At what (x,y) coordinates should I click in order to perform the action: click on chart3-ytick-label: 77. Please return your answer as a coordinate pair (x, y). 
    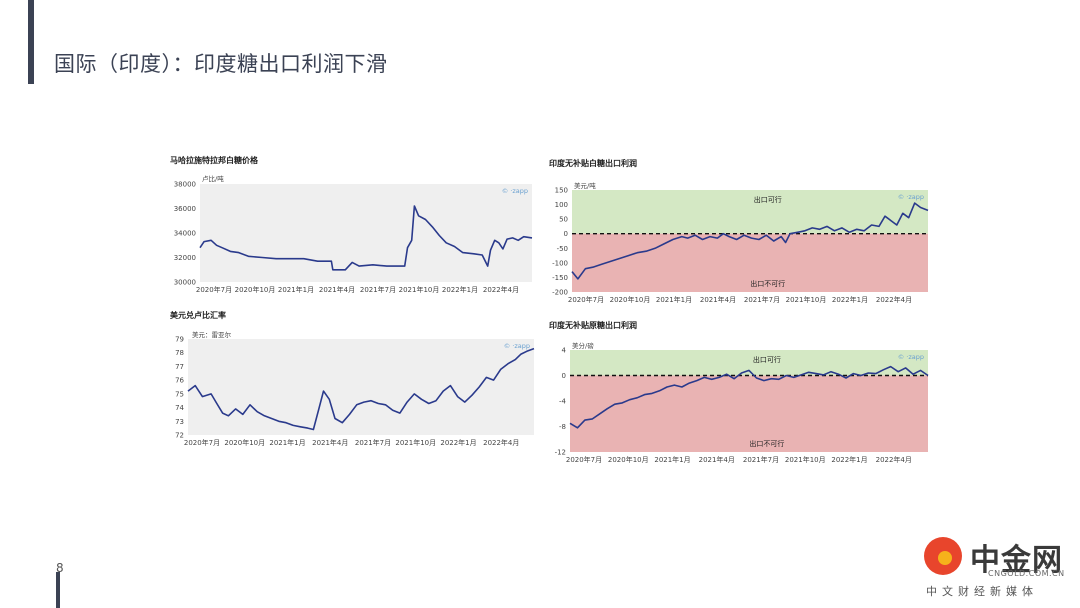
    Looking at the image, I should click on (179, 367).